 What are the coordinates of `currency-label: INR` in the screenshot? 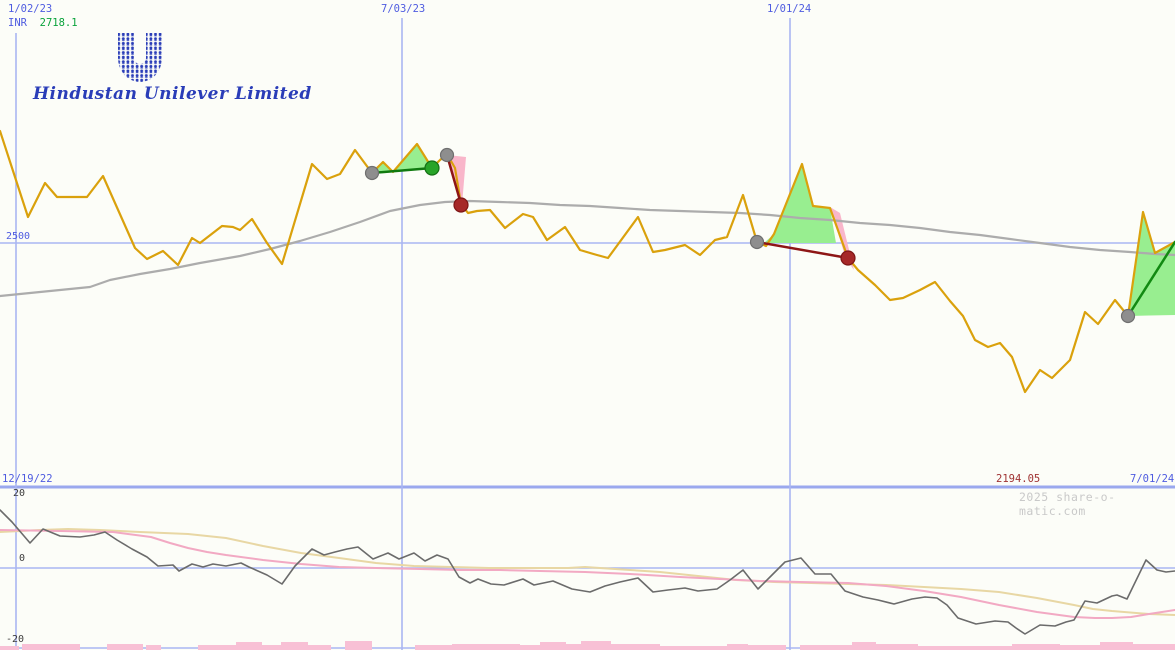 It's located at (17, 23).